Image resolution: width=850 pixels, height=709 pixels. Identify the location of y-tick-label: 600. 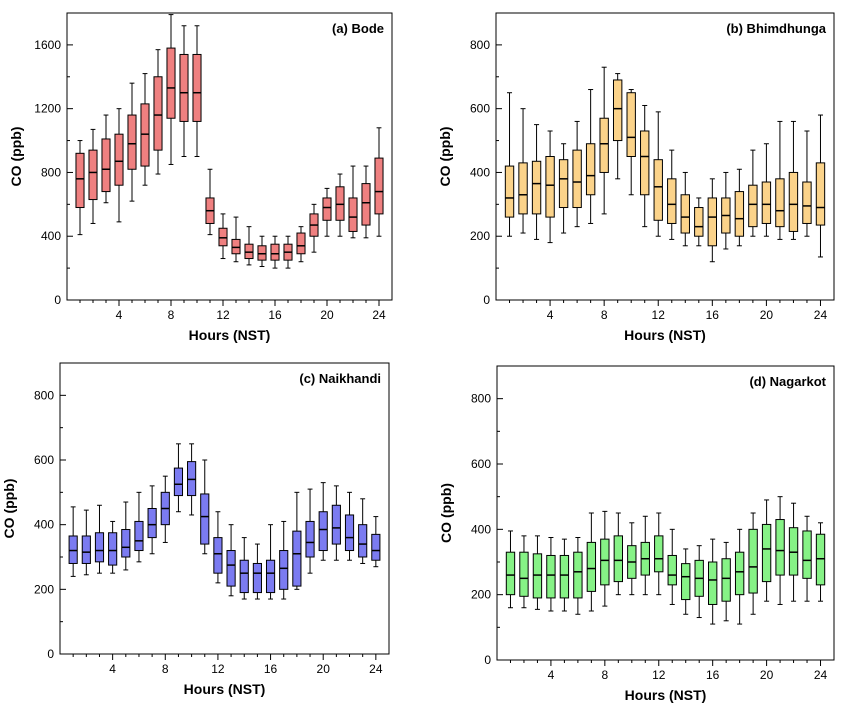
(480, 109).